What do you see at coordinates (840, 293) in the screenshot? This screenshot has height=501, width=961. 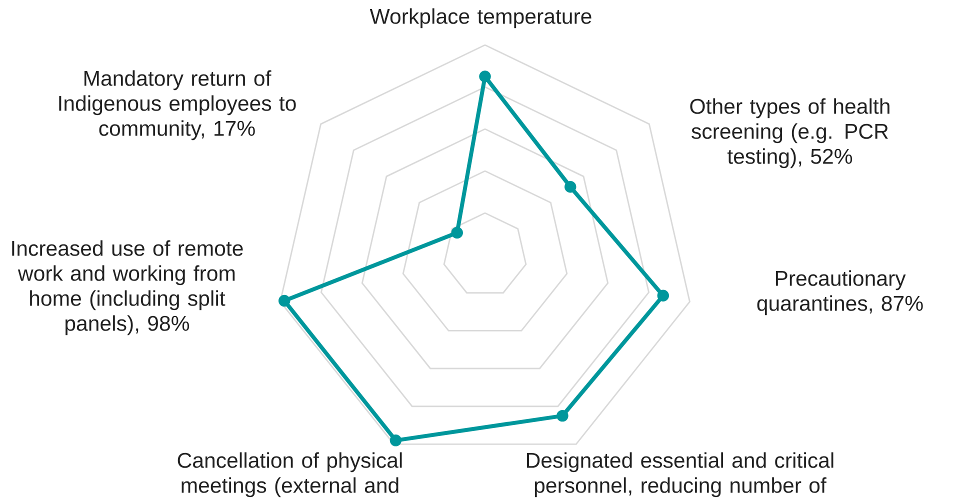 I see `spoke-label: Precautionary quarantines, 87%` at bounding box center [840, 293].